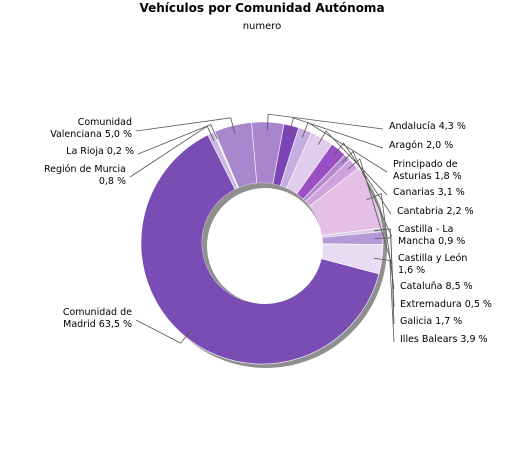 The image size is (525, 450). What do you see at coordinates (265, 246) in the screenshot?
I see `donut-hole` at bounding box center [265, 246].